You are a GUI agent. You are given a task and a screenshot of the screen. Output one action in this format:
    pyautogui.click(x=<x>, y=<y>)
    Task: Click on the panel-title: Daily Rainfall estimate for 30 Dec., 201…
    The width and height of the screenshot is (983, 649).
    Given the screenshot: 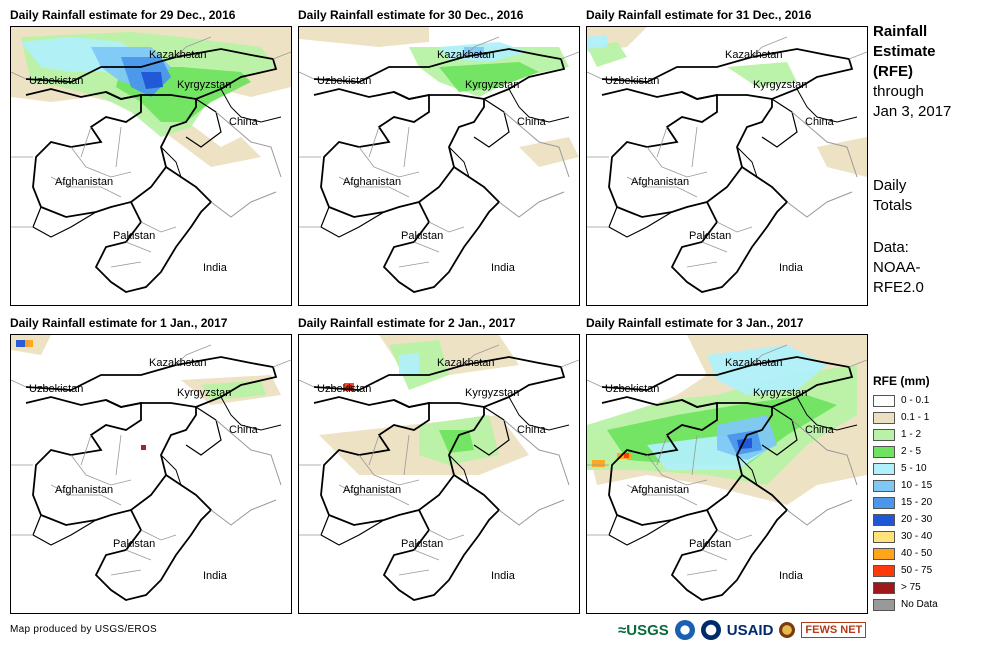 What is the action you would take?
    pyautogui.click(x=411, y=15)
    